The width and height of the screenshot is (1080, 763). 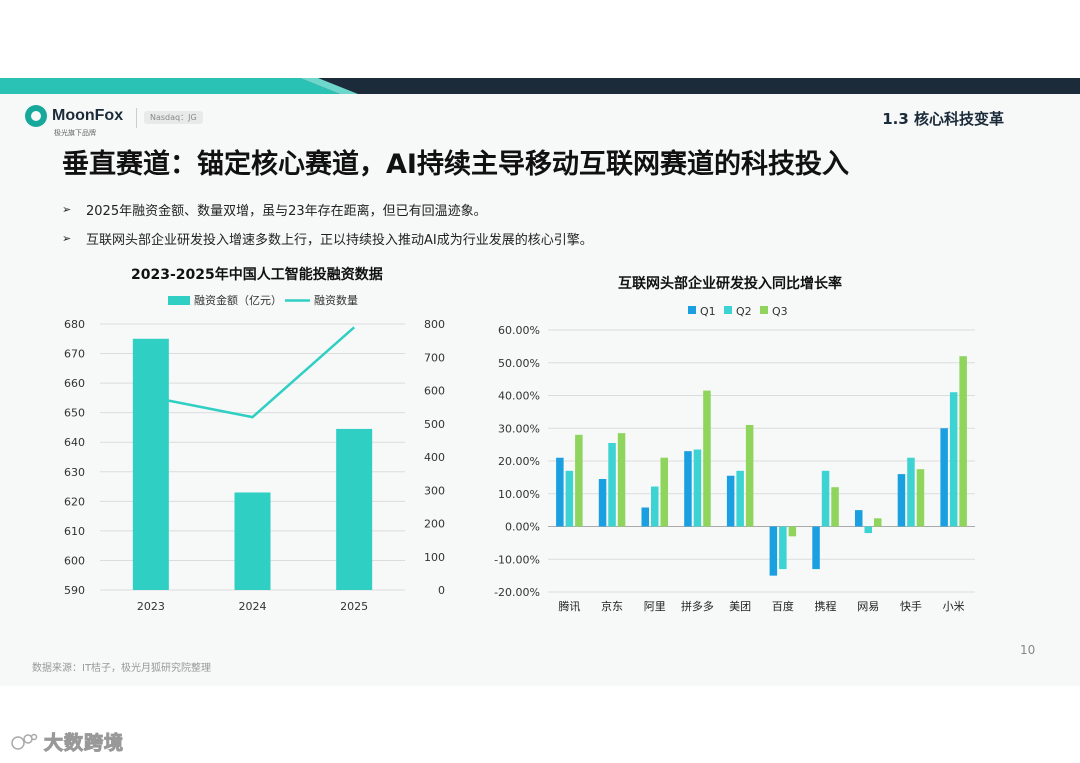 What do you see at coordinates (354, 606) in the screenshot?
I see `x-tick-label: 2025` at bounding box center [354, 606].